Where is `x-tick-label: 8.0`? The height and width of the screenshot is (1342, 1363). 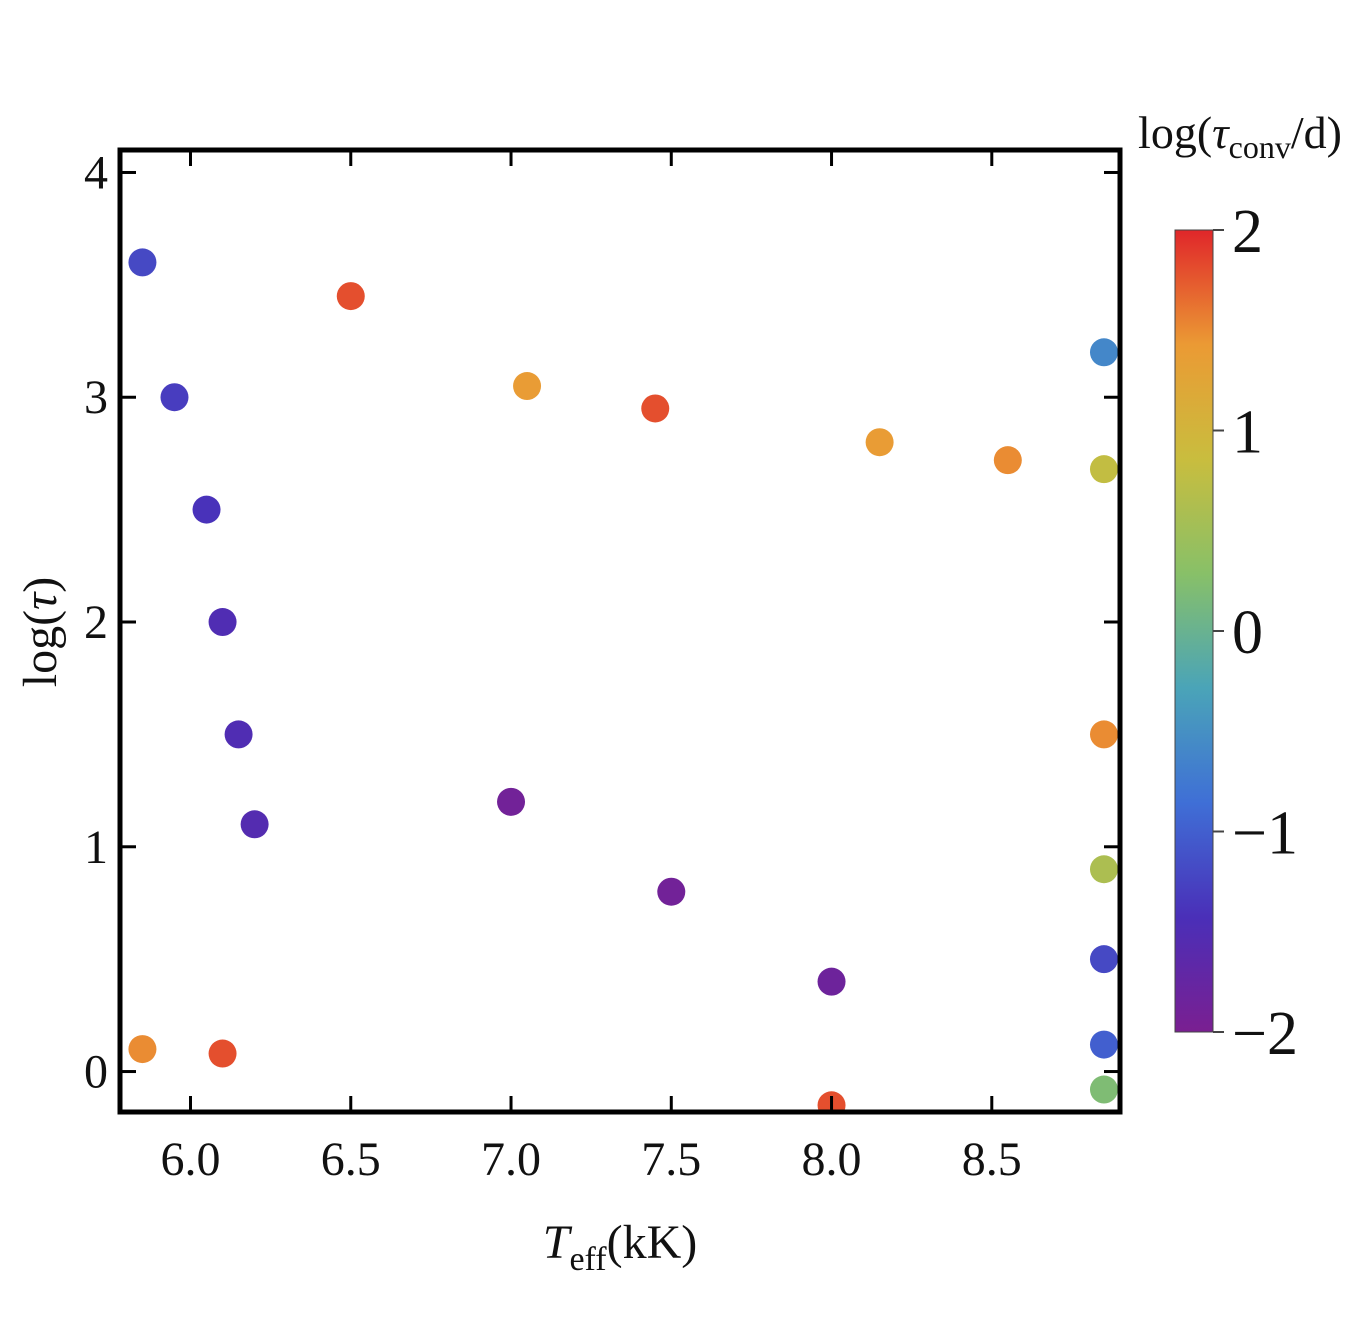
x-tick-label: 8.0 is located at coordinates (832, 1159).